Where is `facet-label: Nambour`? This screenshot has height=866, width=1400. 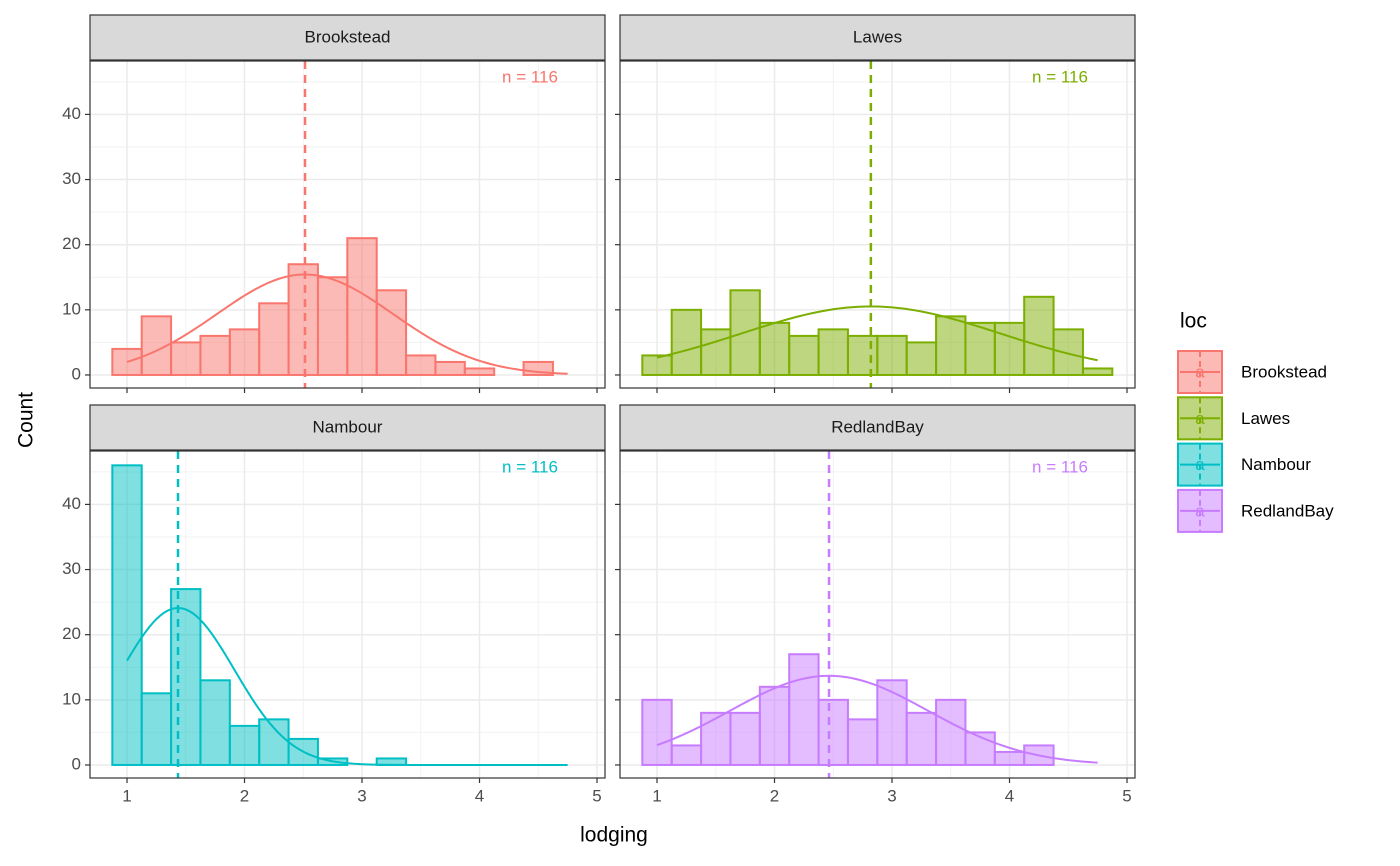 facet-label: Nambour is located at coordinates (348, 426).